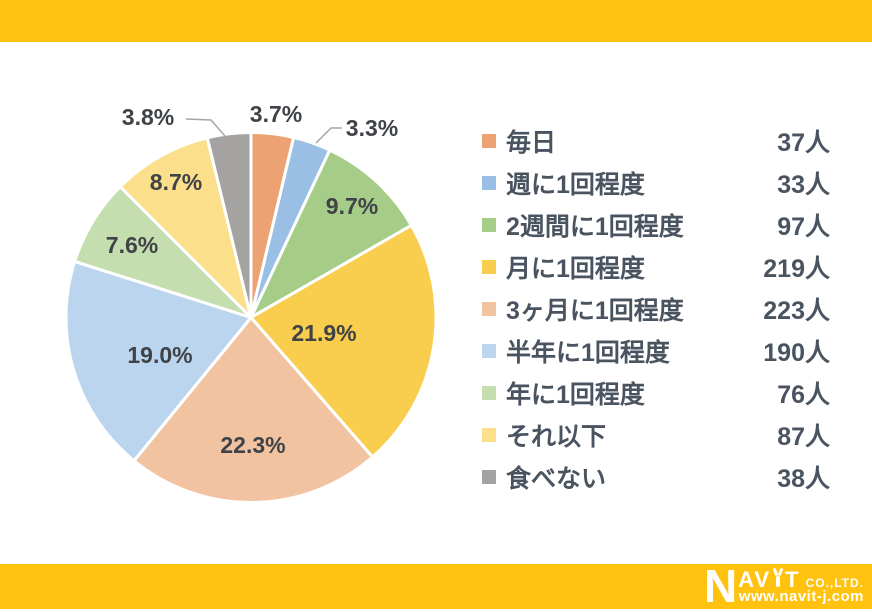 Image resolution: width=872 pixels, height=612 pixels. I want to click on legend-label: 食べない, so click(556, 479).